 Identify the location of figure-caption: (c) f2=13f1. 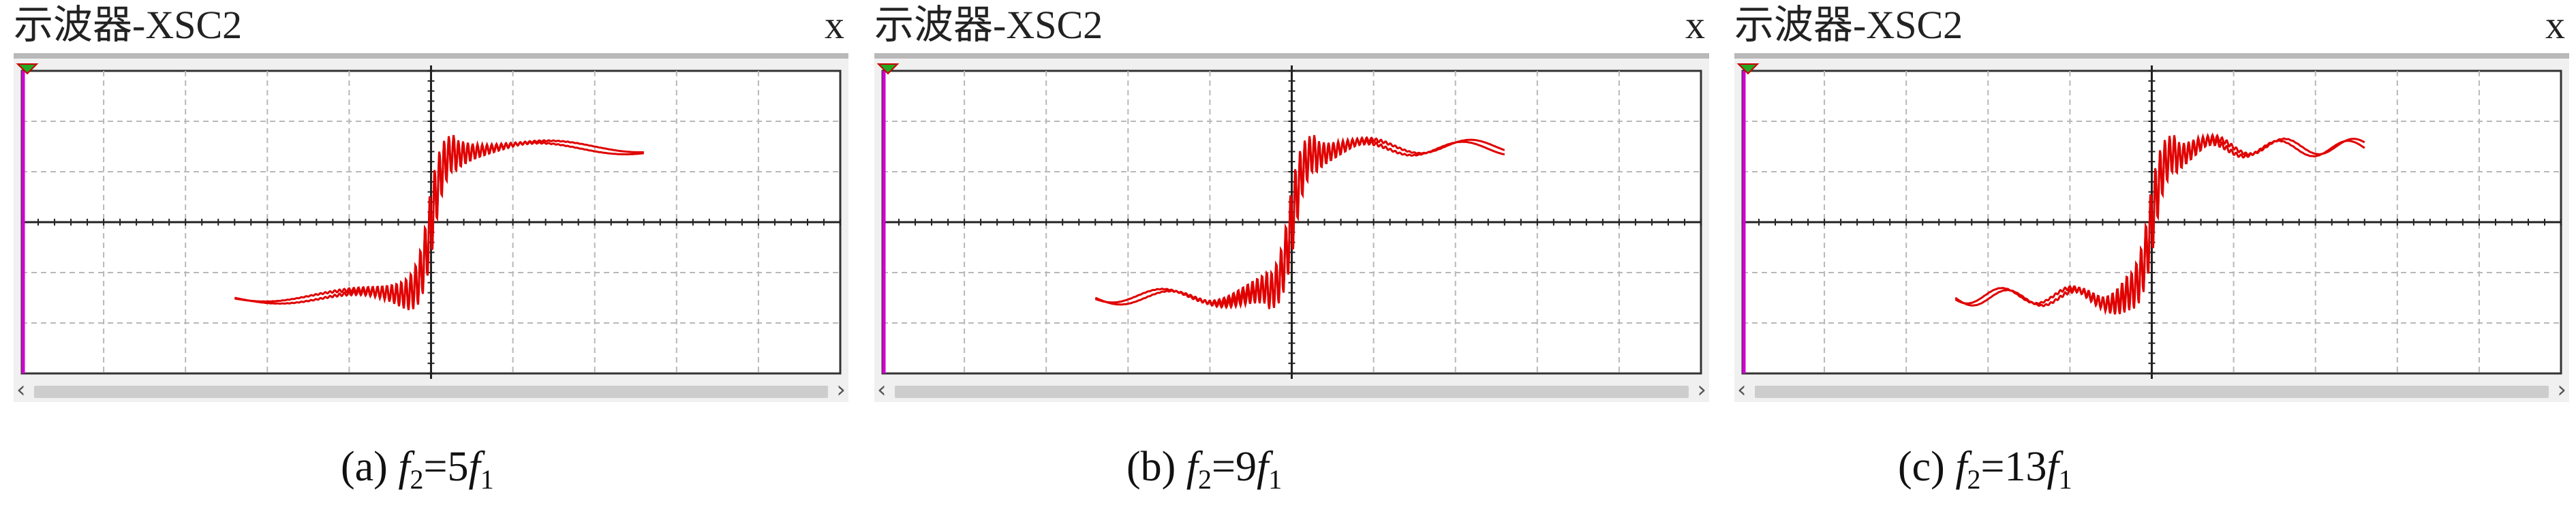
(1985, 469).